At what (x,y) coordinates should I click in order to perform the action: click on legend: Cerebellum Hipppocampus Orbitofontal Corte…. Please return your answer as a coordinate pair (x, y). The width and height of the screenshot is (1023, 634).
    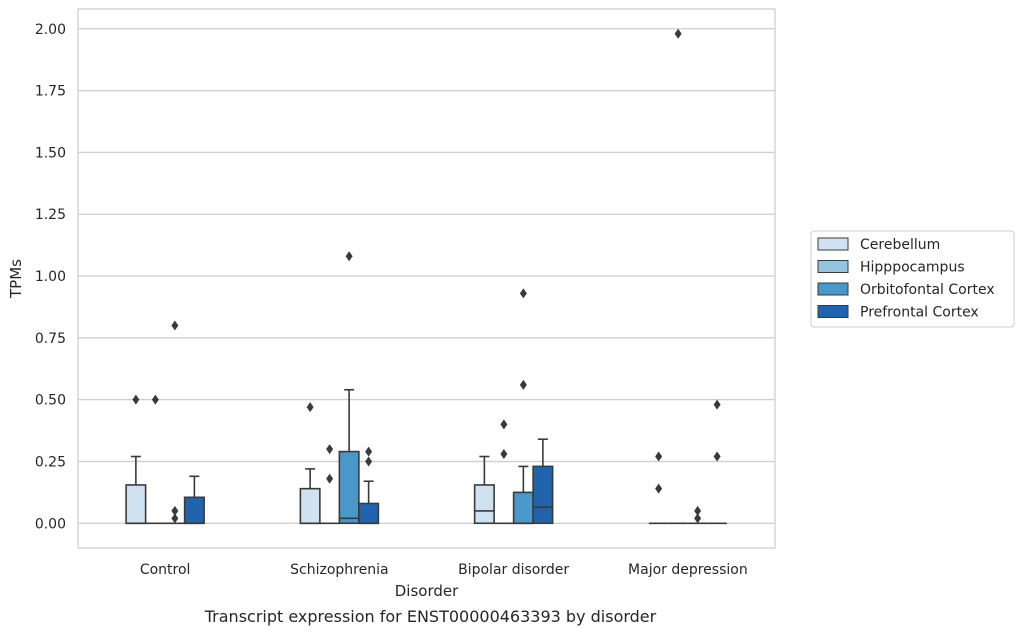
    Looking at the image, I should click on (912, 279).